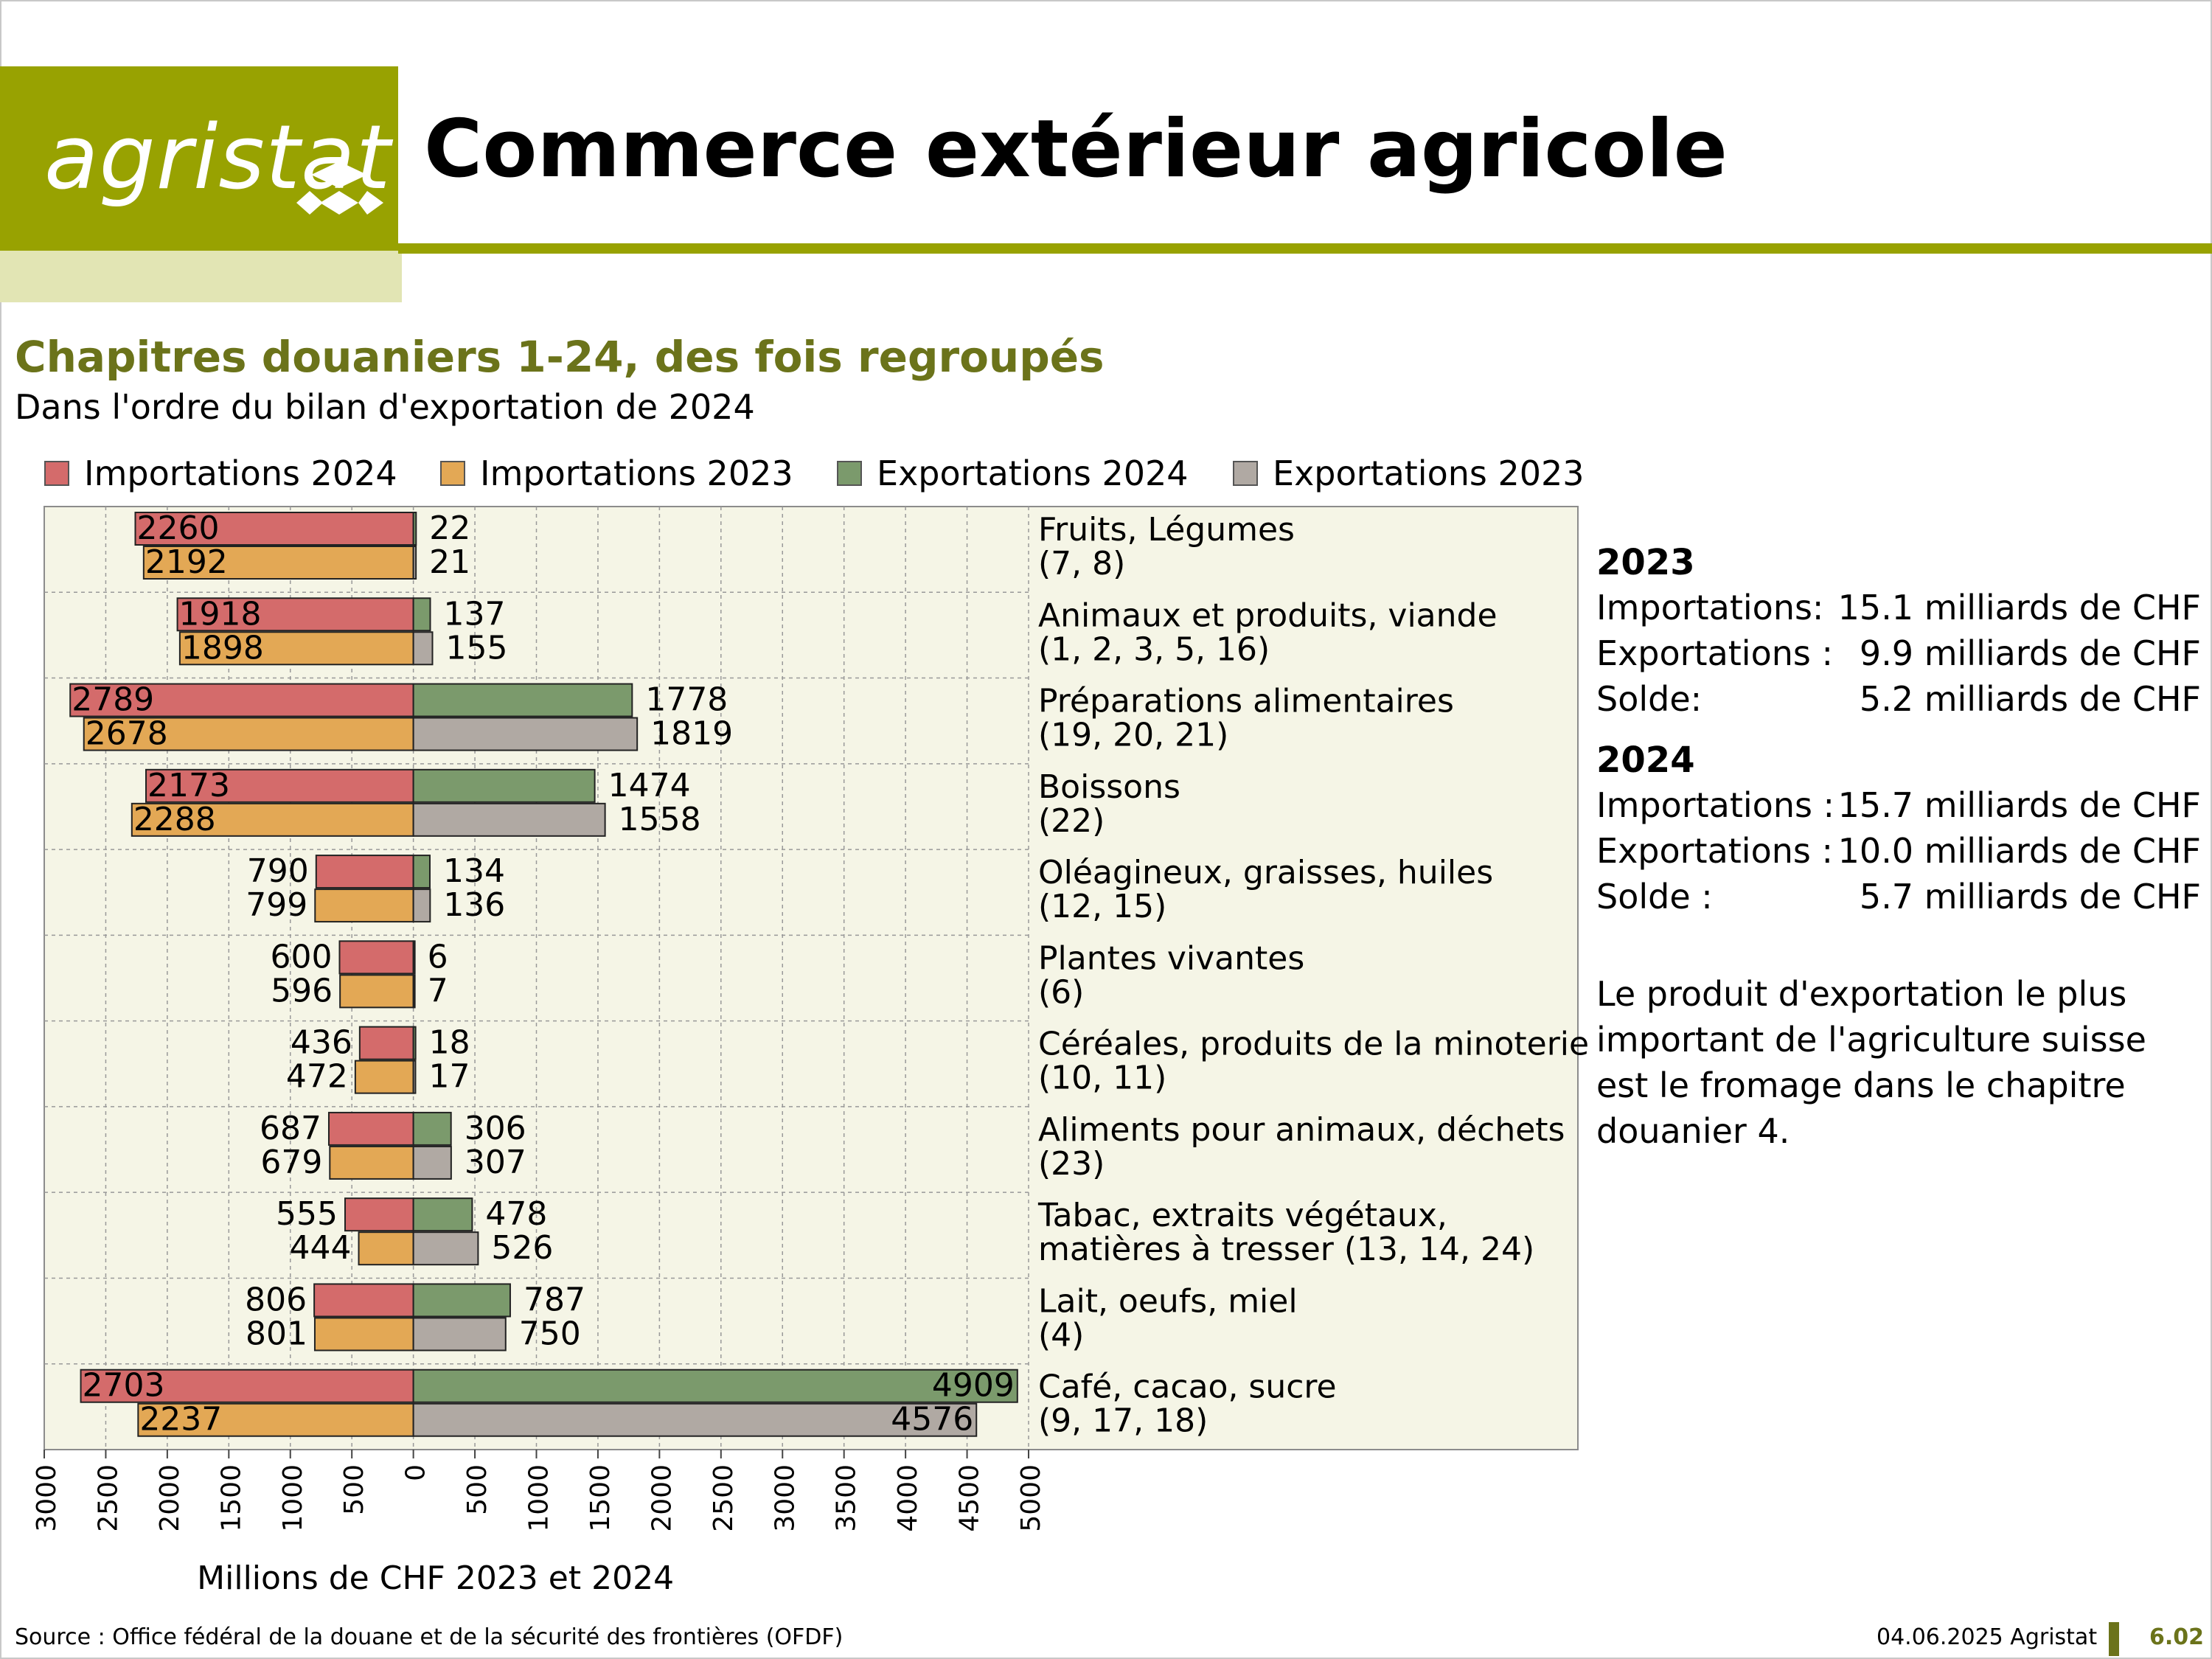 The height and width of the screenshot is (1659, 2212). I want to click on logo-diamonds-icon, so click(339, 188).